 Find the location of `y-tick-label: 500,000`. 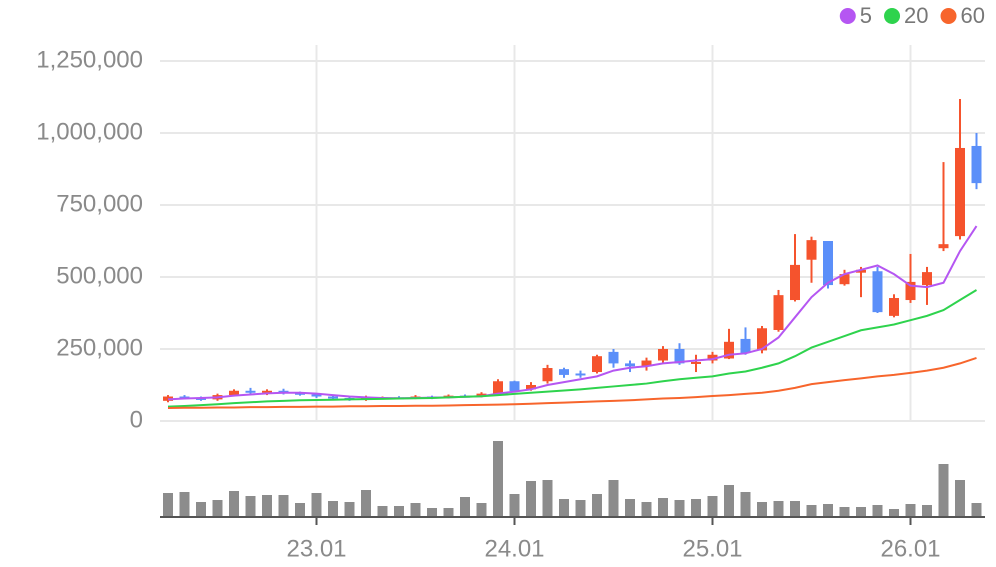

y-tick-label: 500,000 is located at coordinates (99, 275).